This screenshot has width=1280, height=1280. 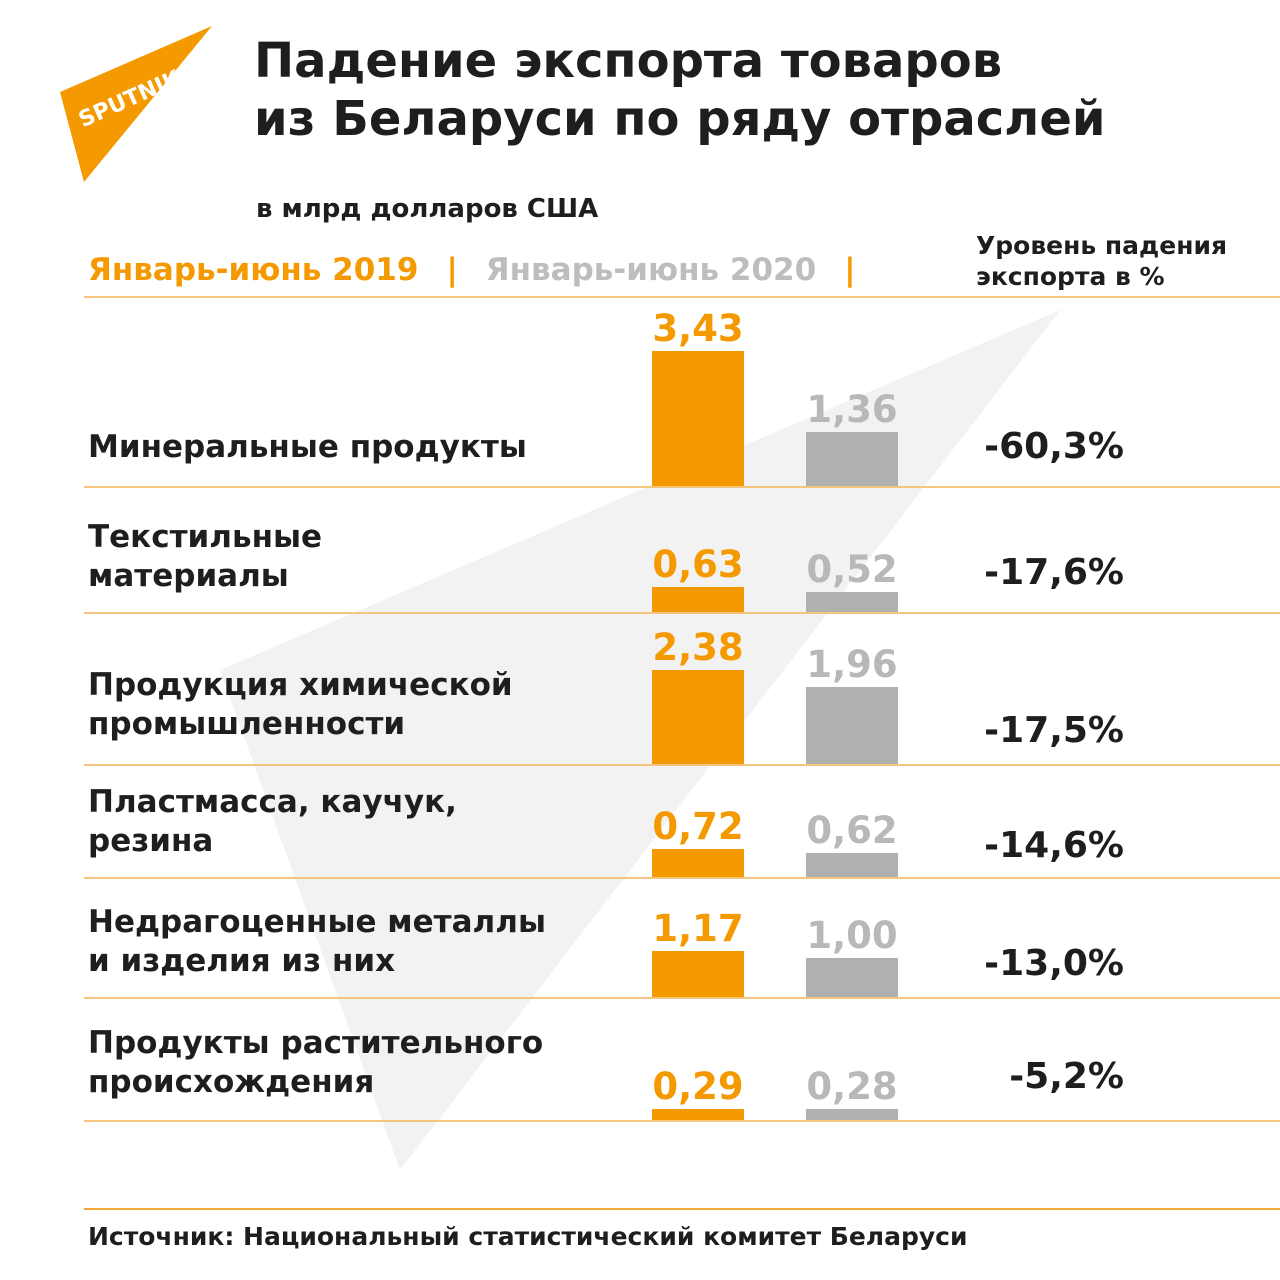 I want to click on category-label: Текстильные материалы, so click(x=205, y=557).